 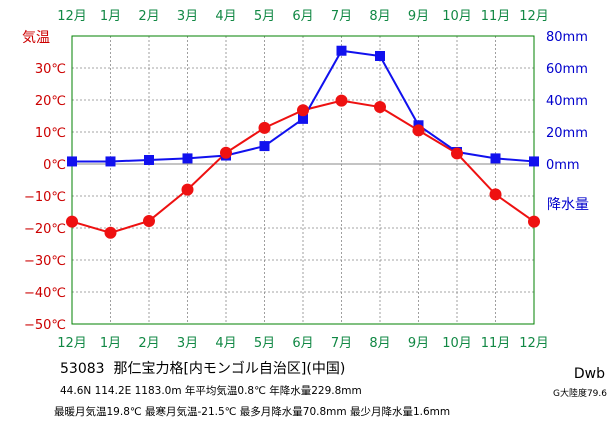 I want to click on station-id: 53083, so click(x=82, y=369).